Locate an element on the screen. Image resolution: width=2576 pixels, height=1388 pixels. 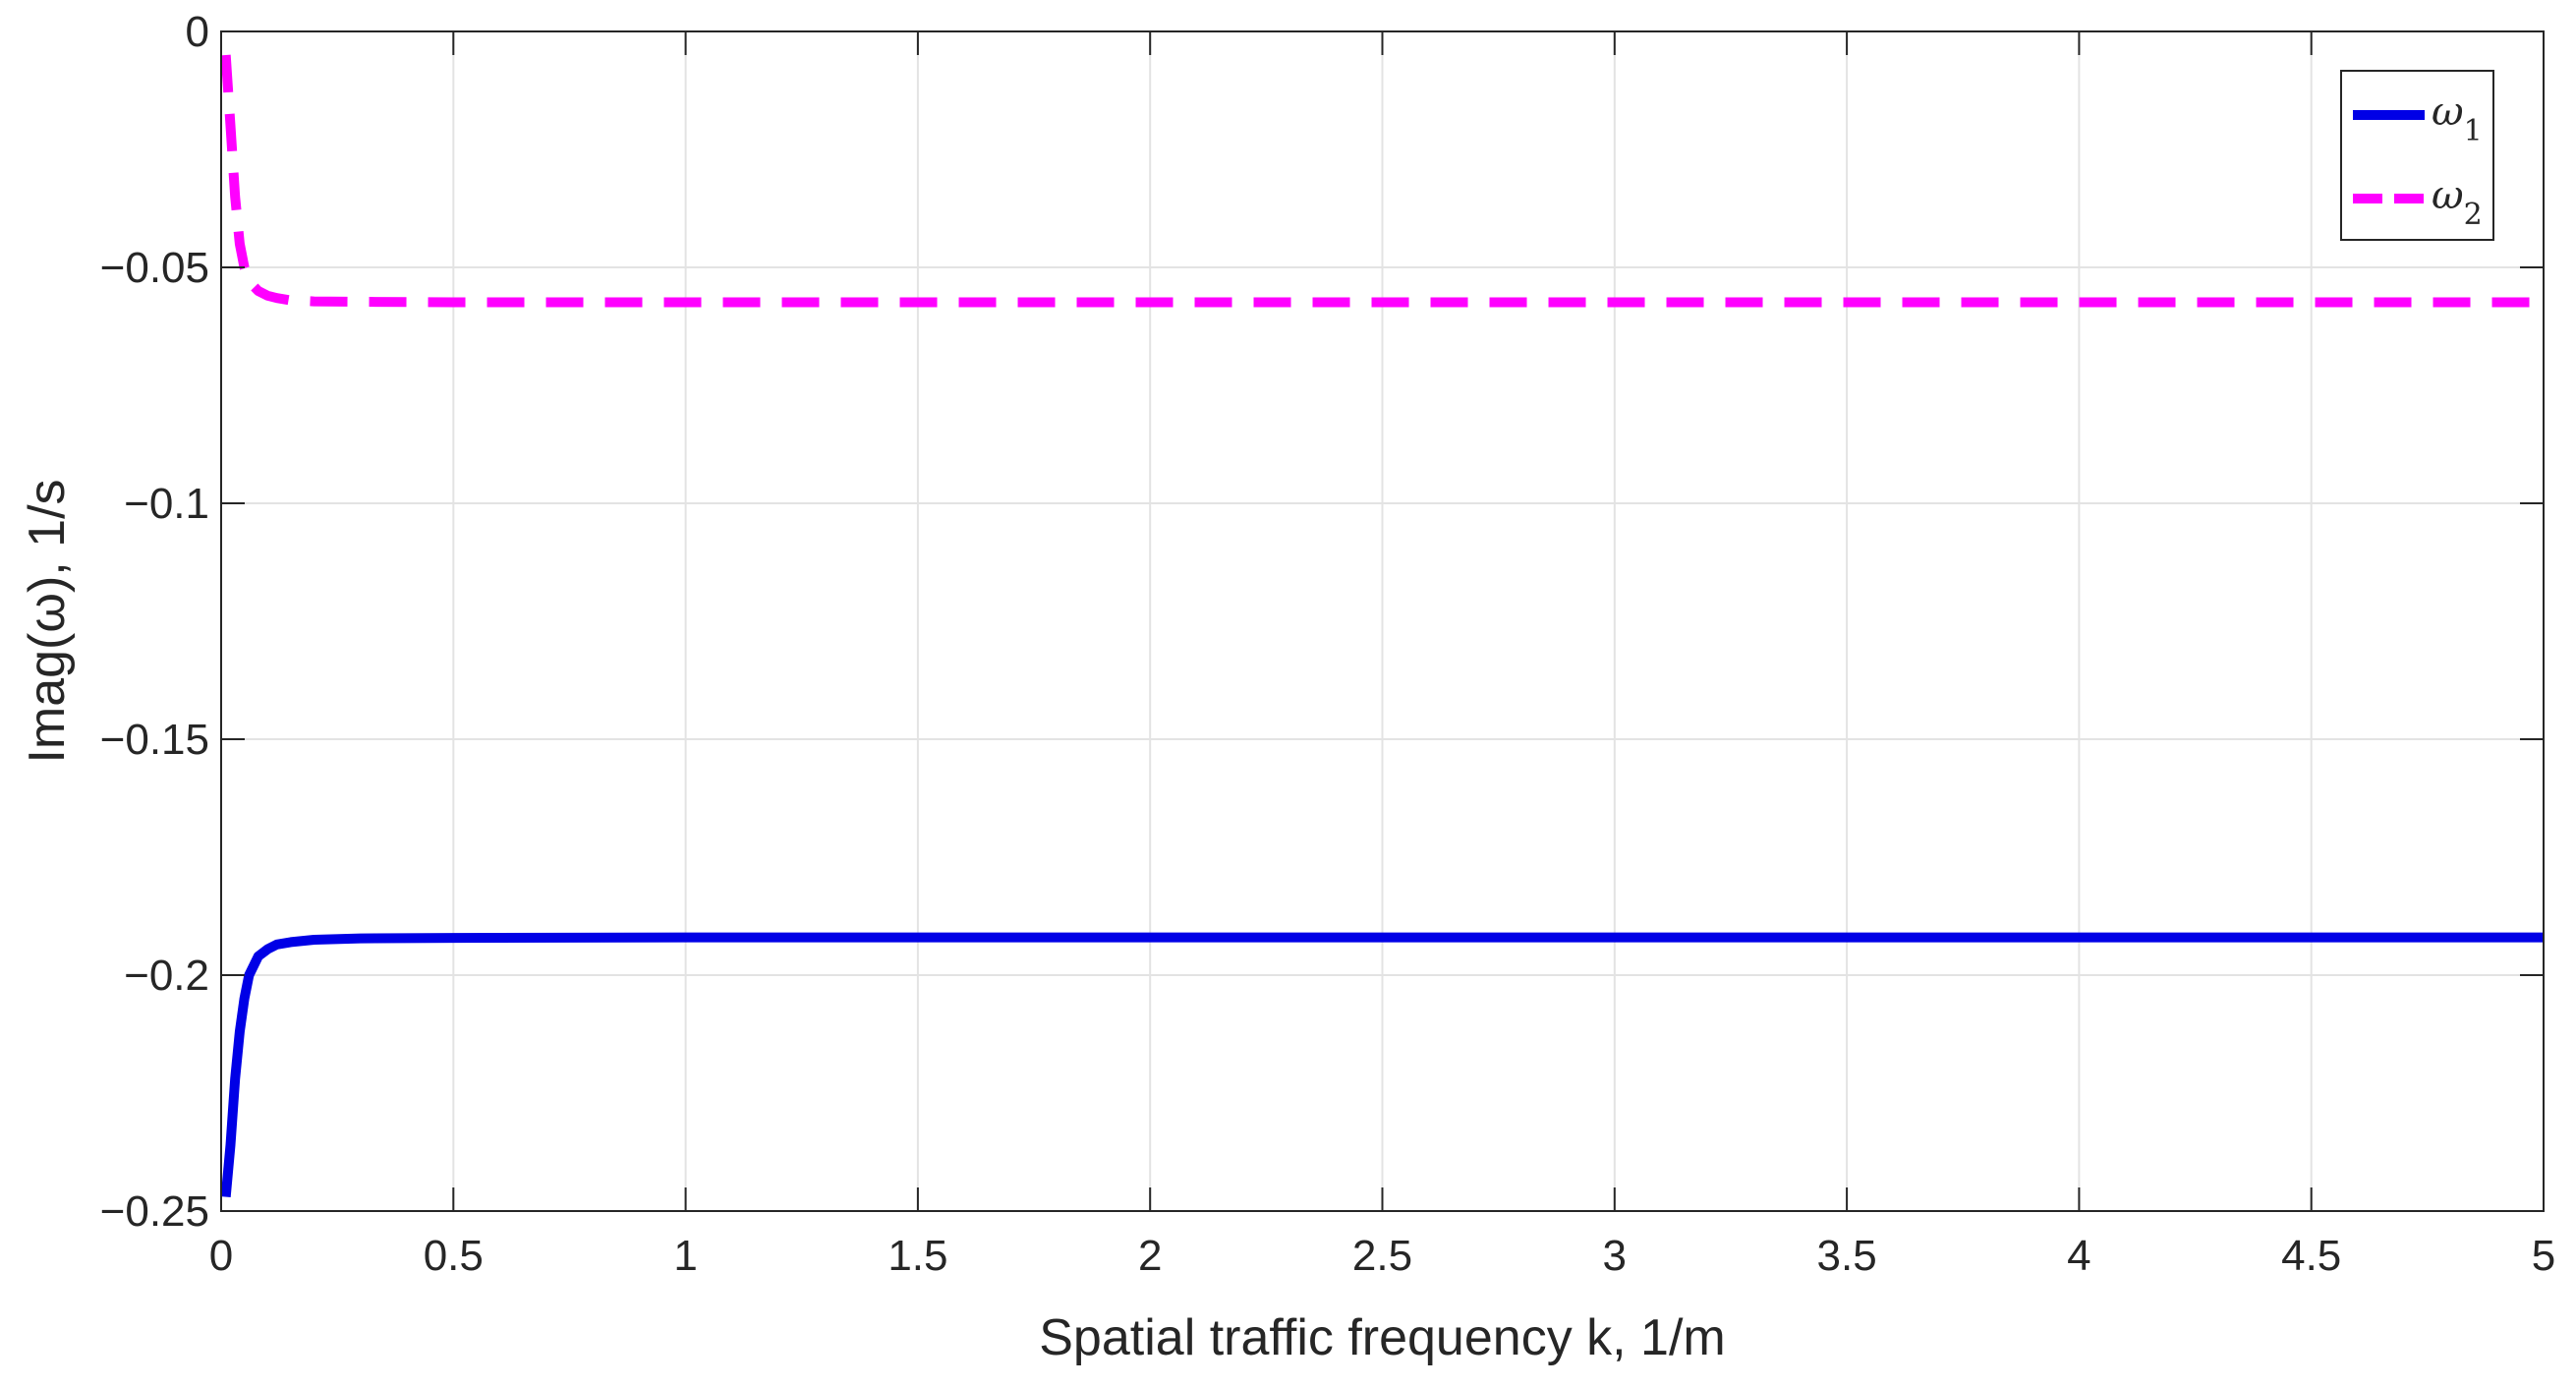
legend-label-sub: 2 is located at coordinates (2474, 215).